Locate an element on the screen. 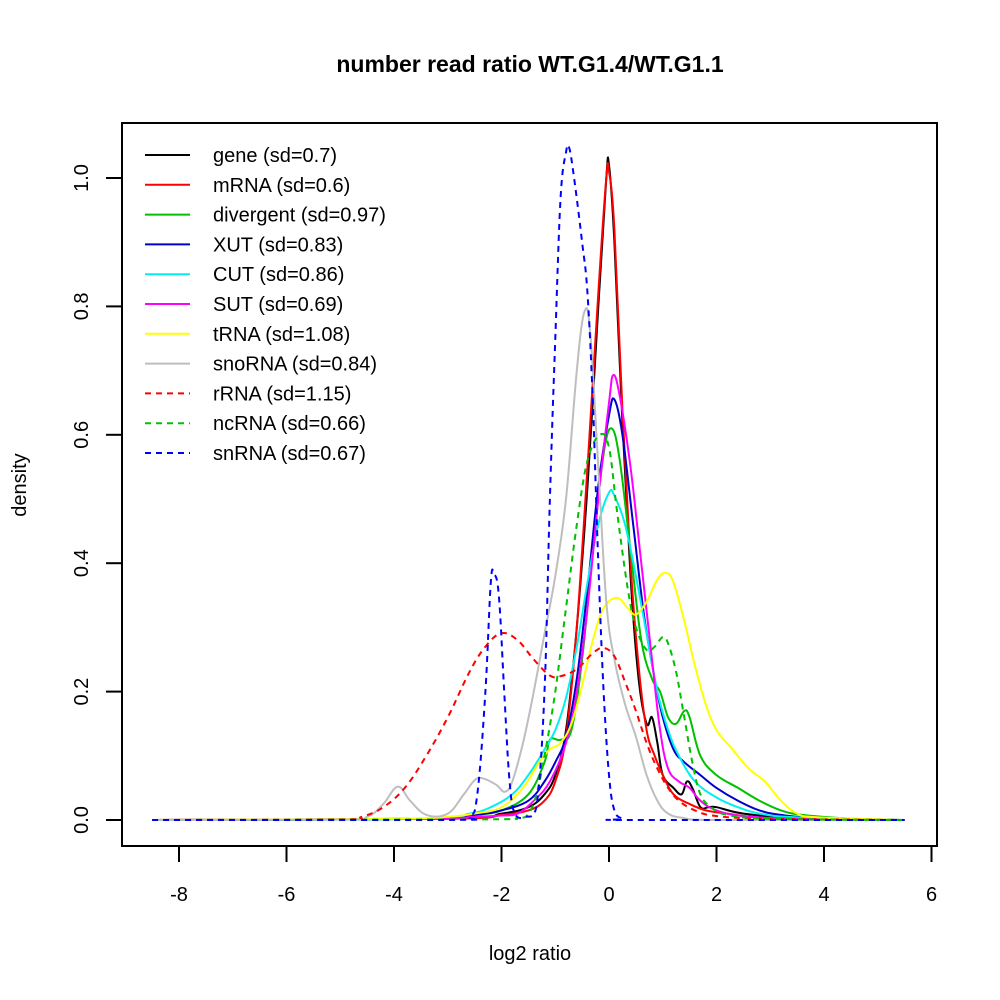 The width and height of the screenshot is (1000, 1000). legend-label-snrna: snRNA (sd=0.67) is located at coordinates (289, 454).